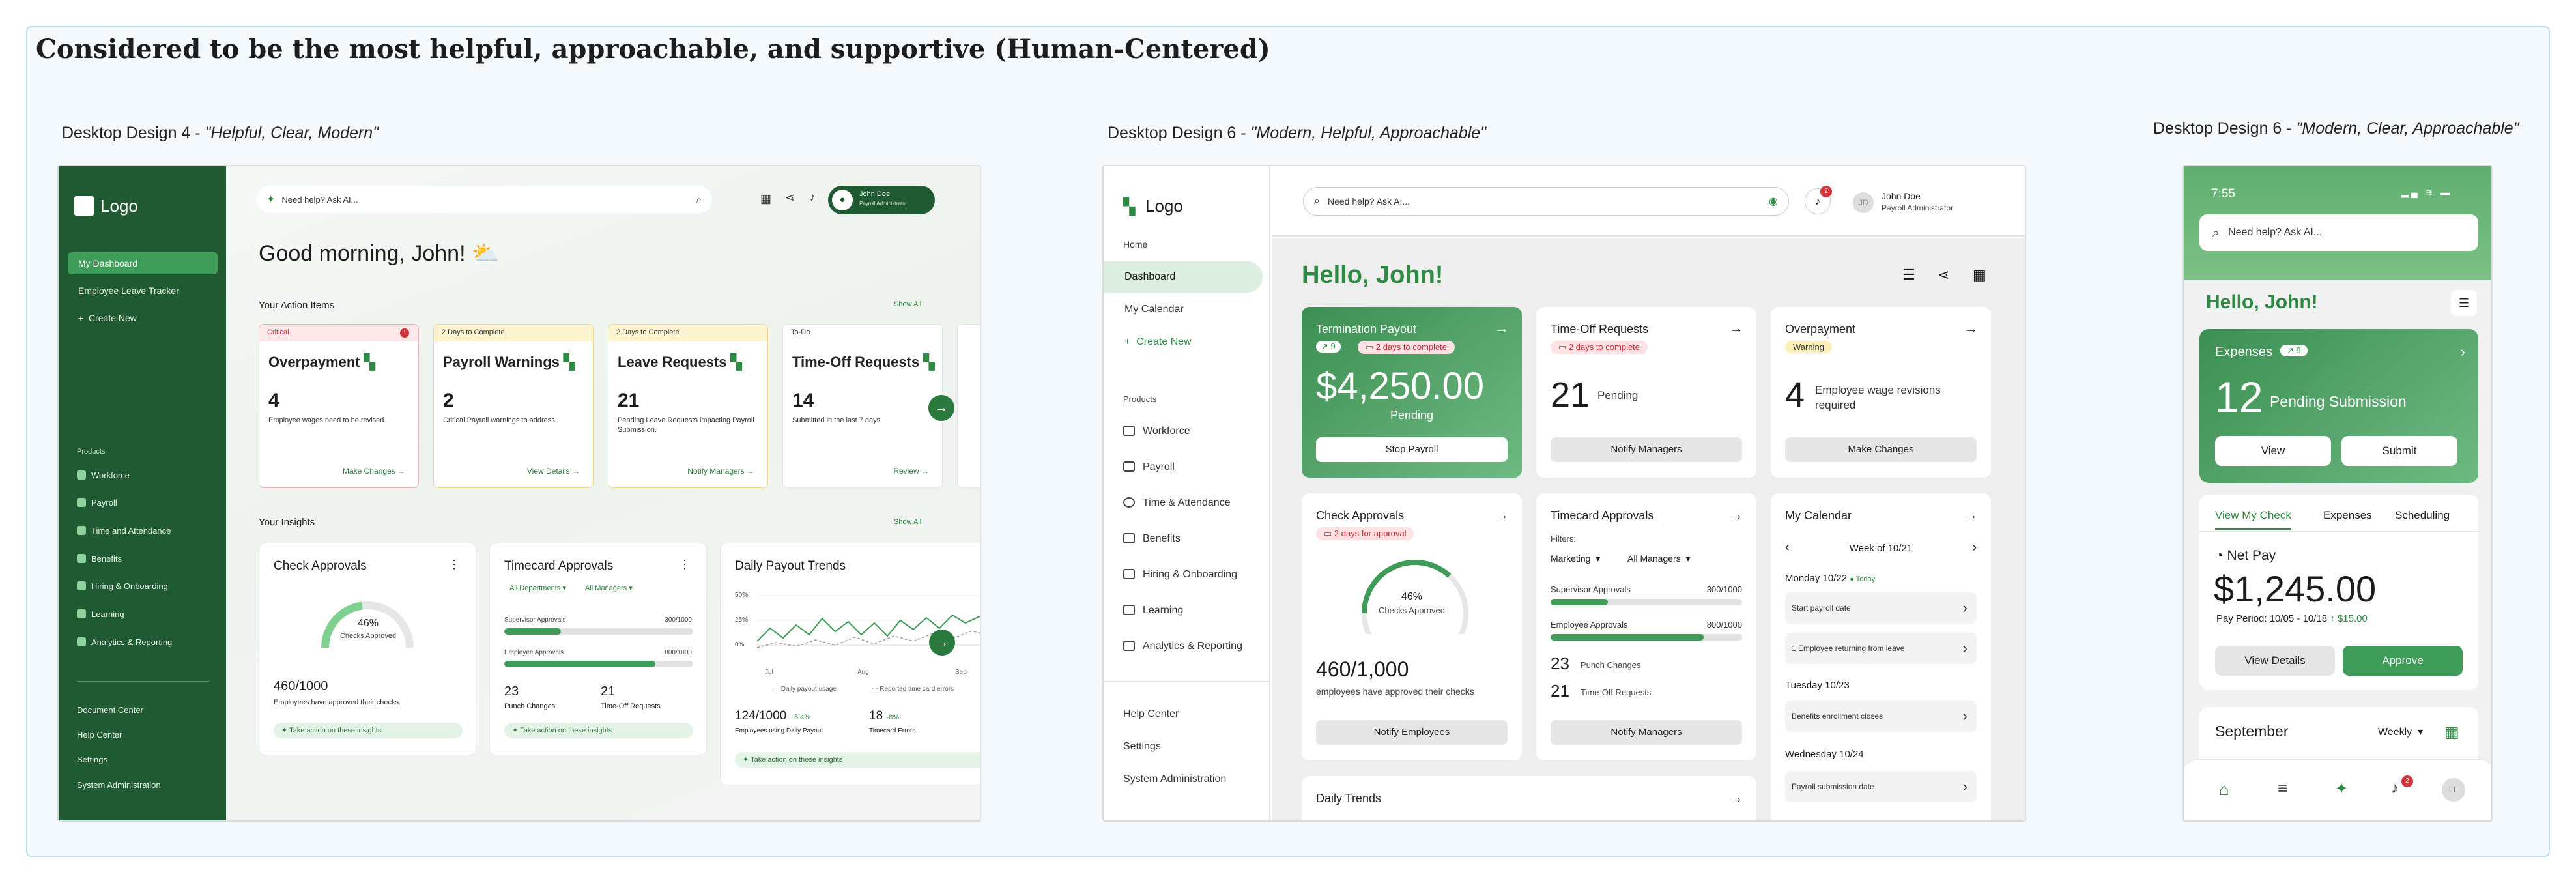  Describe the element at coordinates (908, 522) in the screenshot. I see `insights-show-all: Show All` at that location.